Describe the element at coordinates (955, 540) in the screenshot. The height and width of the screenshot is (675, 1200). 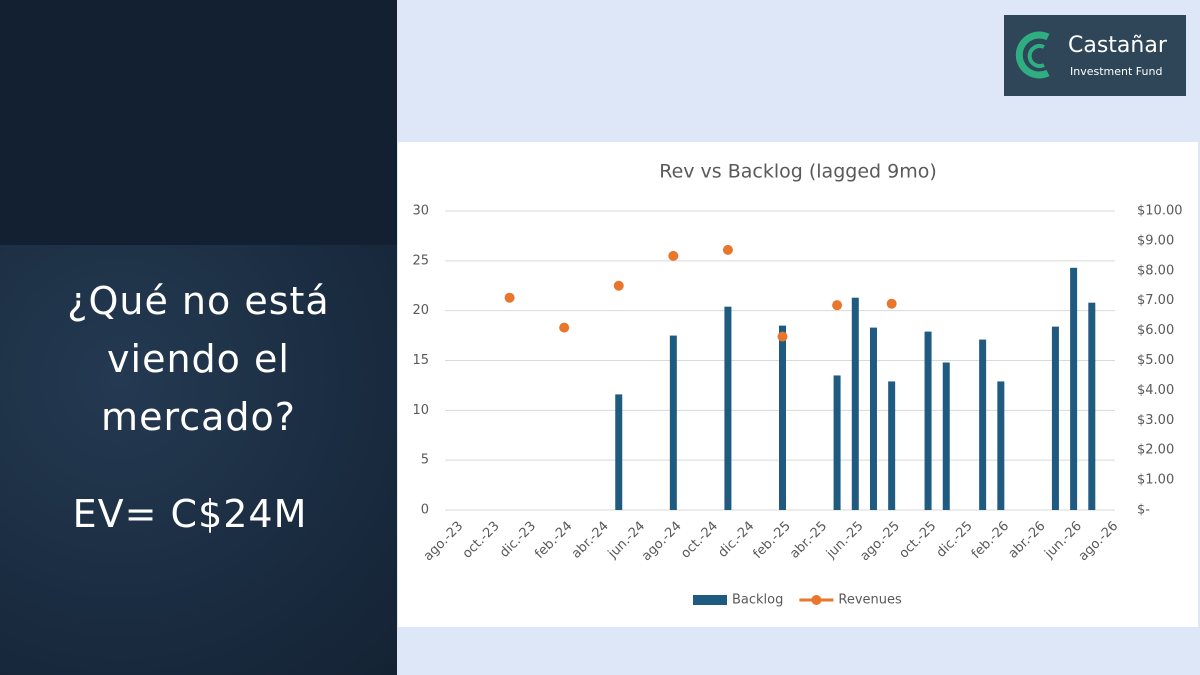
I see `x-tick-label: dic.-25` at that location.